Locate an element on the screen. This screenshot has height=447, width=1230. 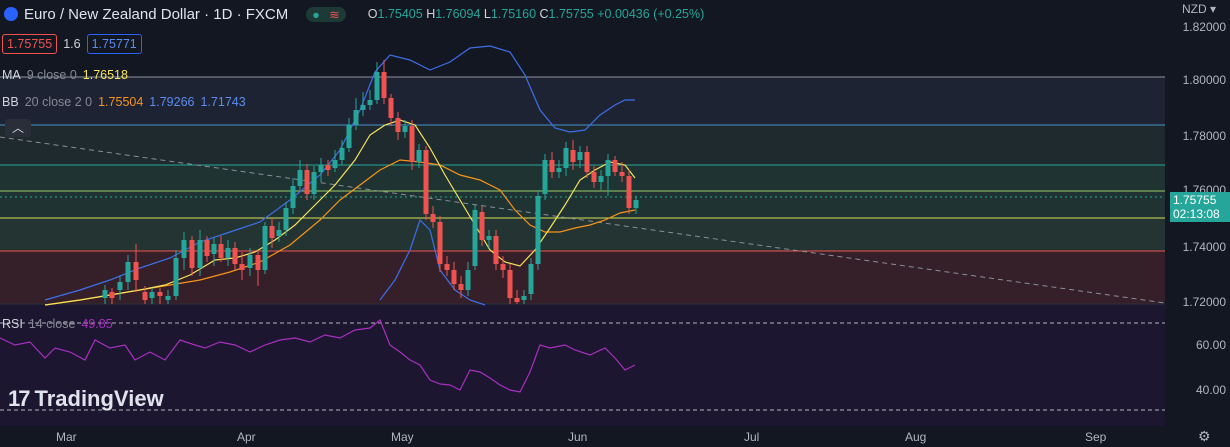
rsi-legend: RSI 14 close 49.85 is located at coordinates (57, 324).